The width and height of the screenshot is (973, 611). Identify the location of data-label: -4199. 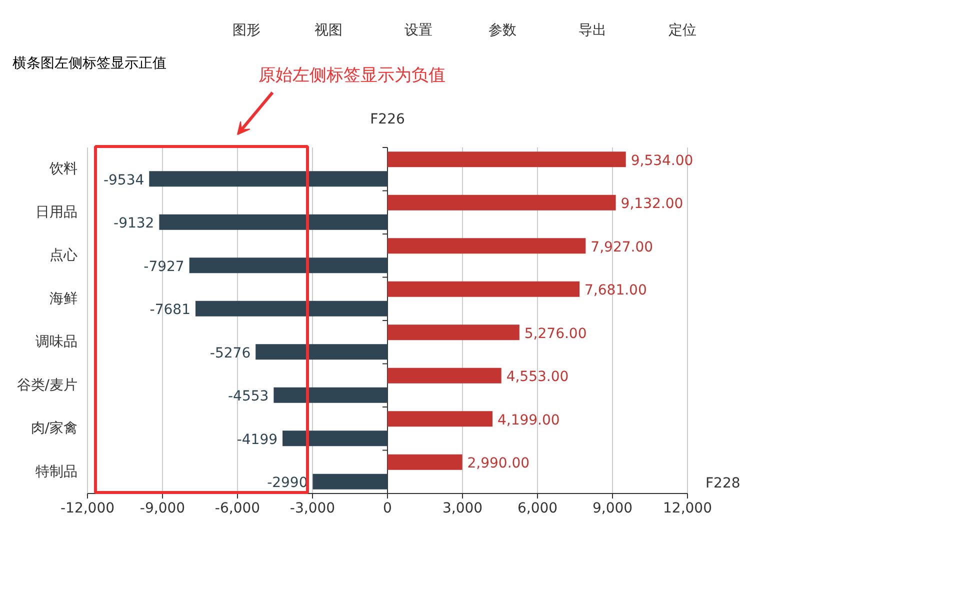
(257, 440).